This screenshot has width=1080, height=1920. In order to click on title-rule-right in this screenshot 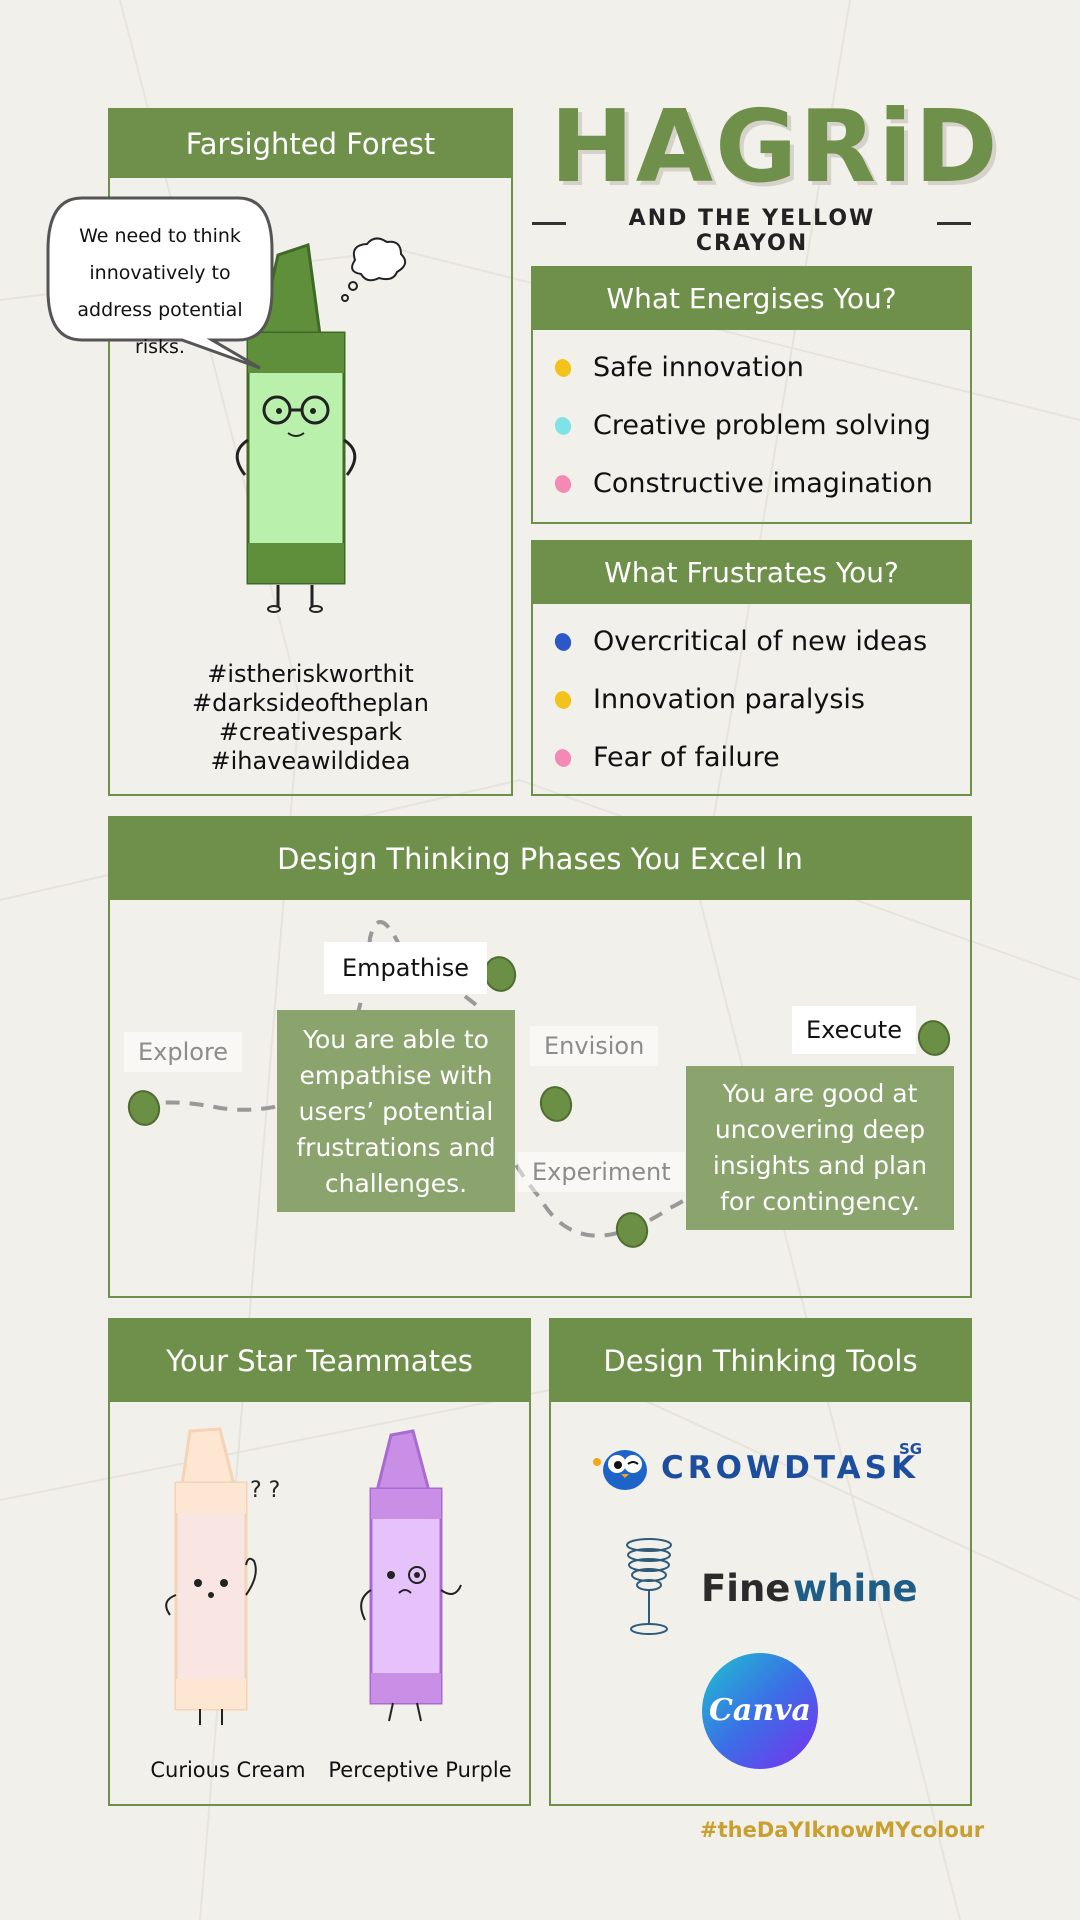, I will do `click(954, 223)`.